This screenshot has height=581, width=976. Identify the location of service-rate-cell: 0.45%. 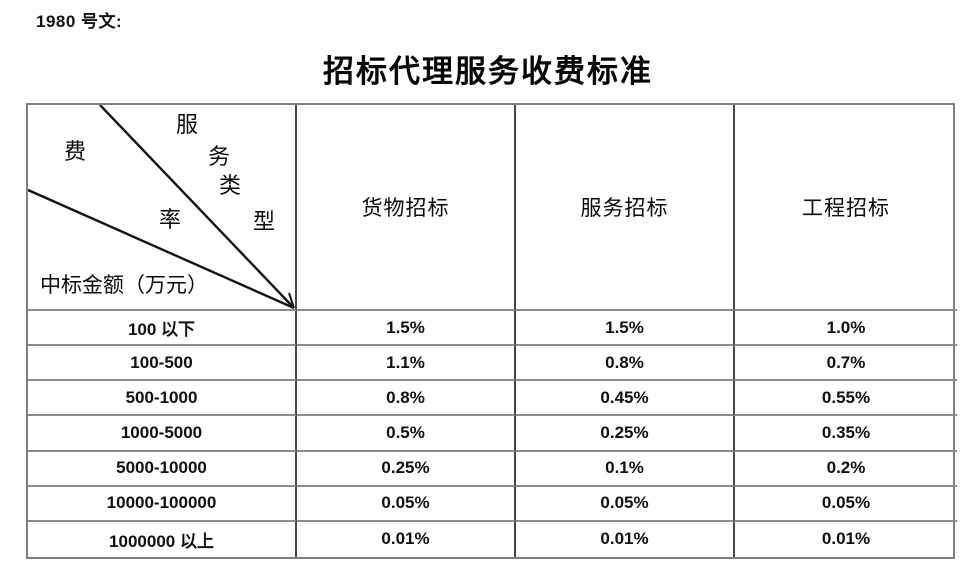
(625, 399).